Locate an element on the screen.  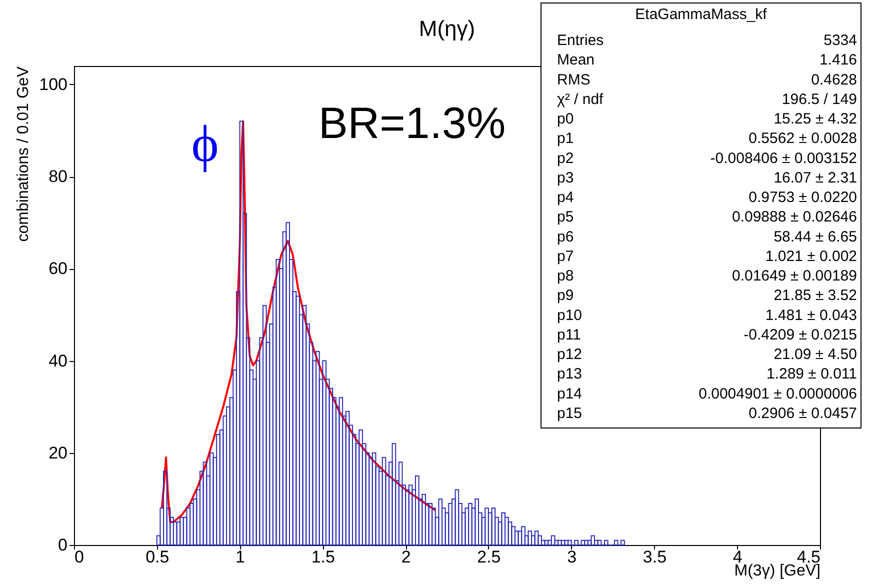
annotation: 0.9753 ± 0.0220 is located at coordinates (802, 197).